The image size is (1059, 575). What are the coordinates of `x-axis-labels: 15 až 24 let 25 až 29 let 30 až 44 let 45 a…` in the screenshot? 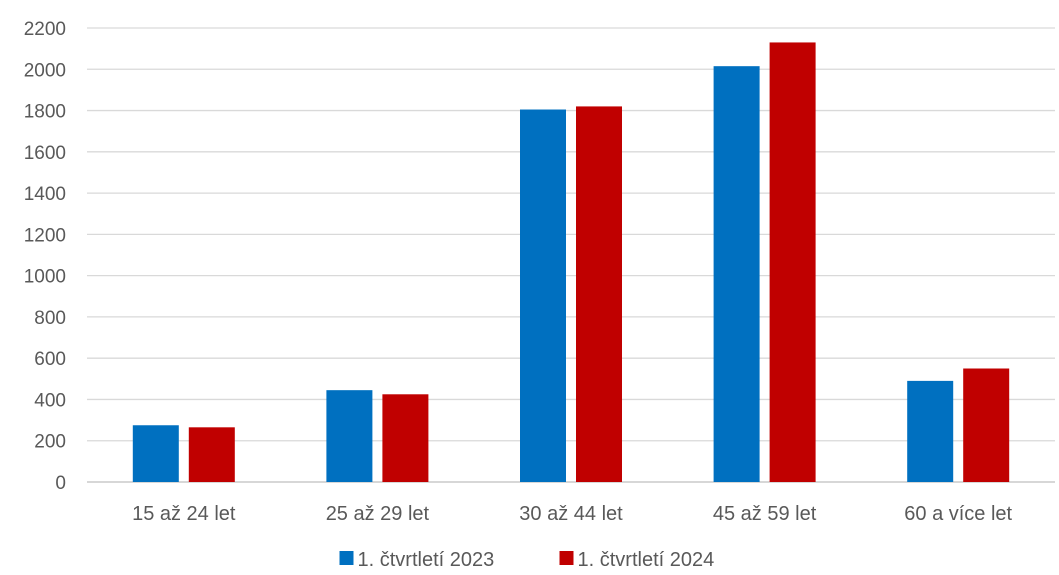 It's located at (572, 514).